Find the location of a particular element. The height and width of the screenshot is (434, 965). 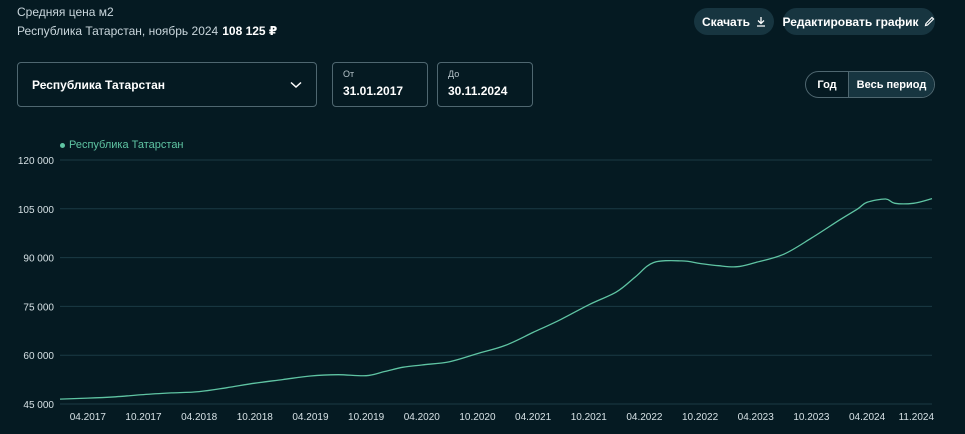

x-tick-label: 04.2017 is located at coordinates (88, 417).